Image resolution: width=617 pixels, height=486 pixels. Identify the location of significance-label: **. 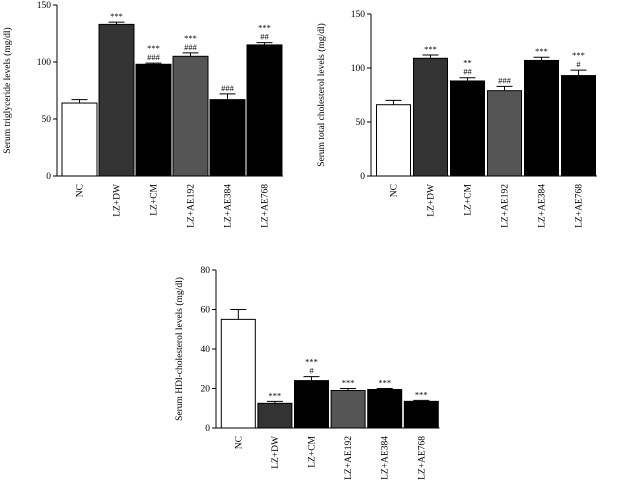
(467, 63).